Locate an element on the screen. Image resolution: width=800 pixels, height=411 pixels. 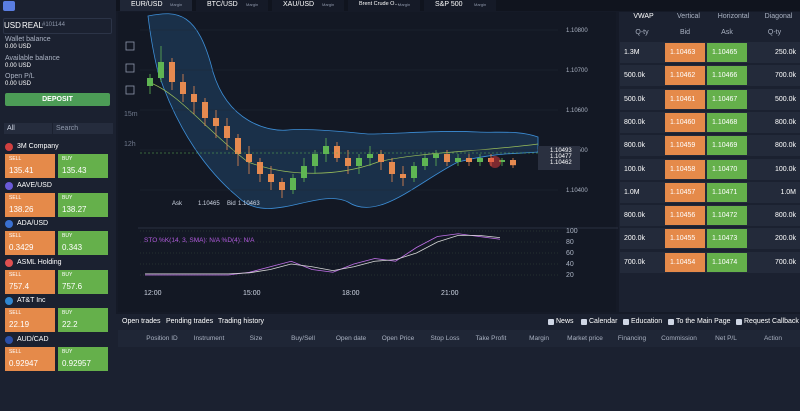
bottom-link: Education is located at coordinates (647, 321).